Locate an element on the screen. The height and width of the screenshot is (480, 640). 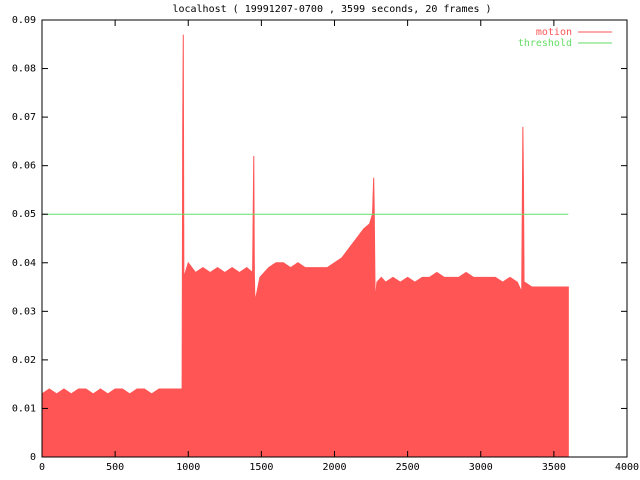
y-tick-label: 0.06 is located at coordinates (24, 166).